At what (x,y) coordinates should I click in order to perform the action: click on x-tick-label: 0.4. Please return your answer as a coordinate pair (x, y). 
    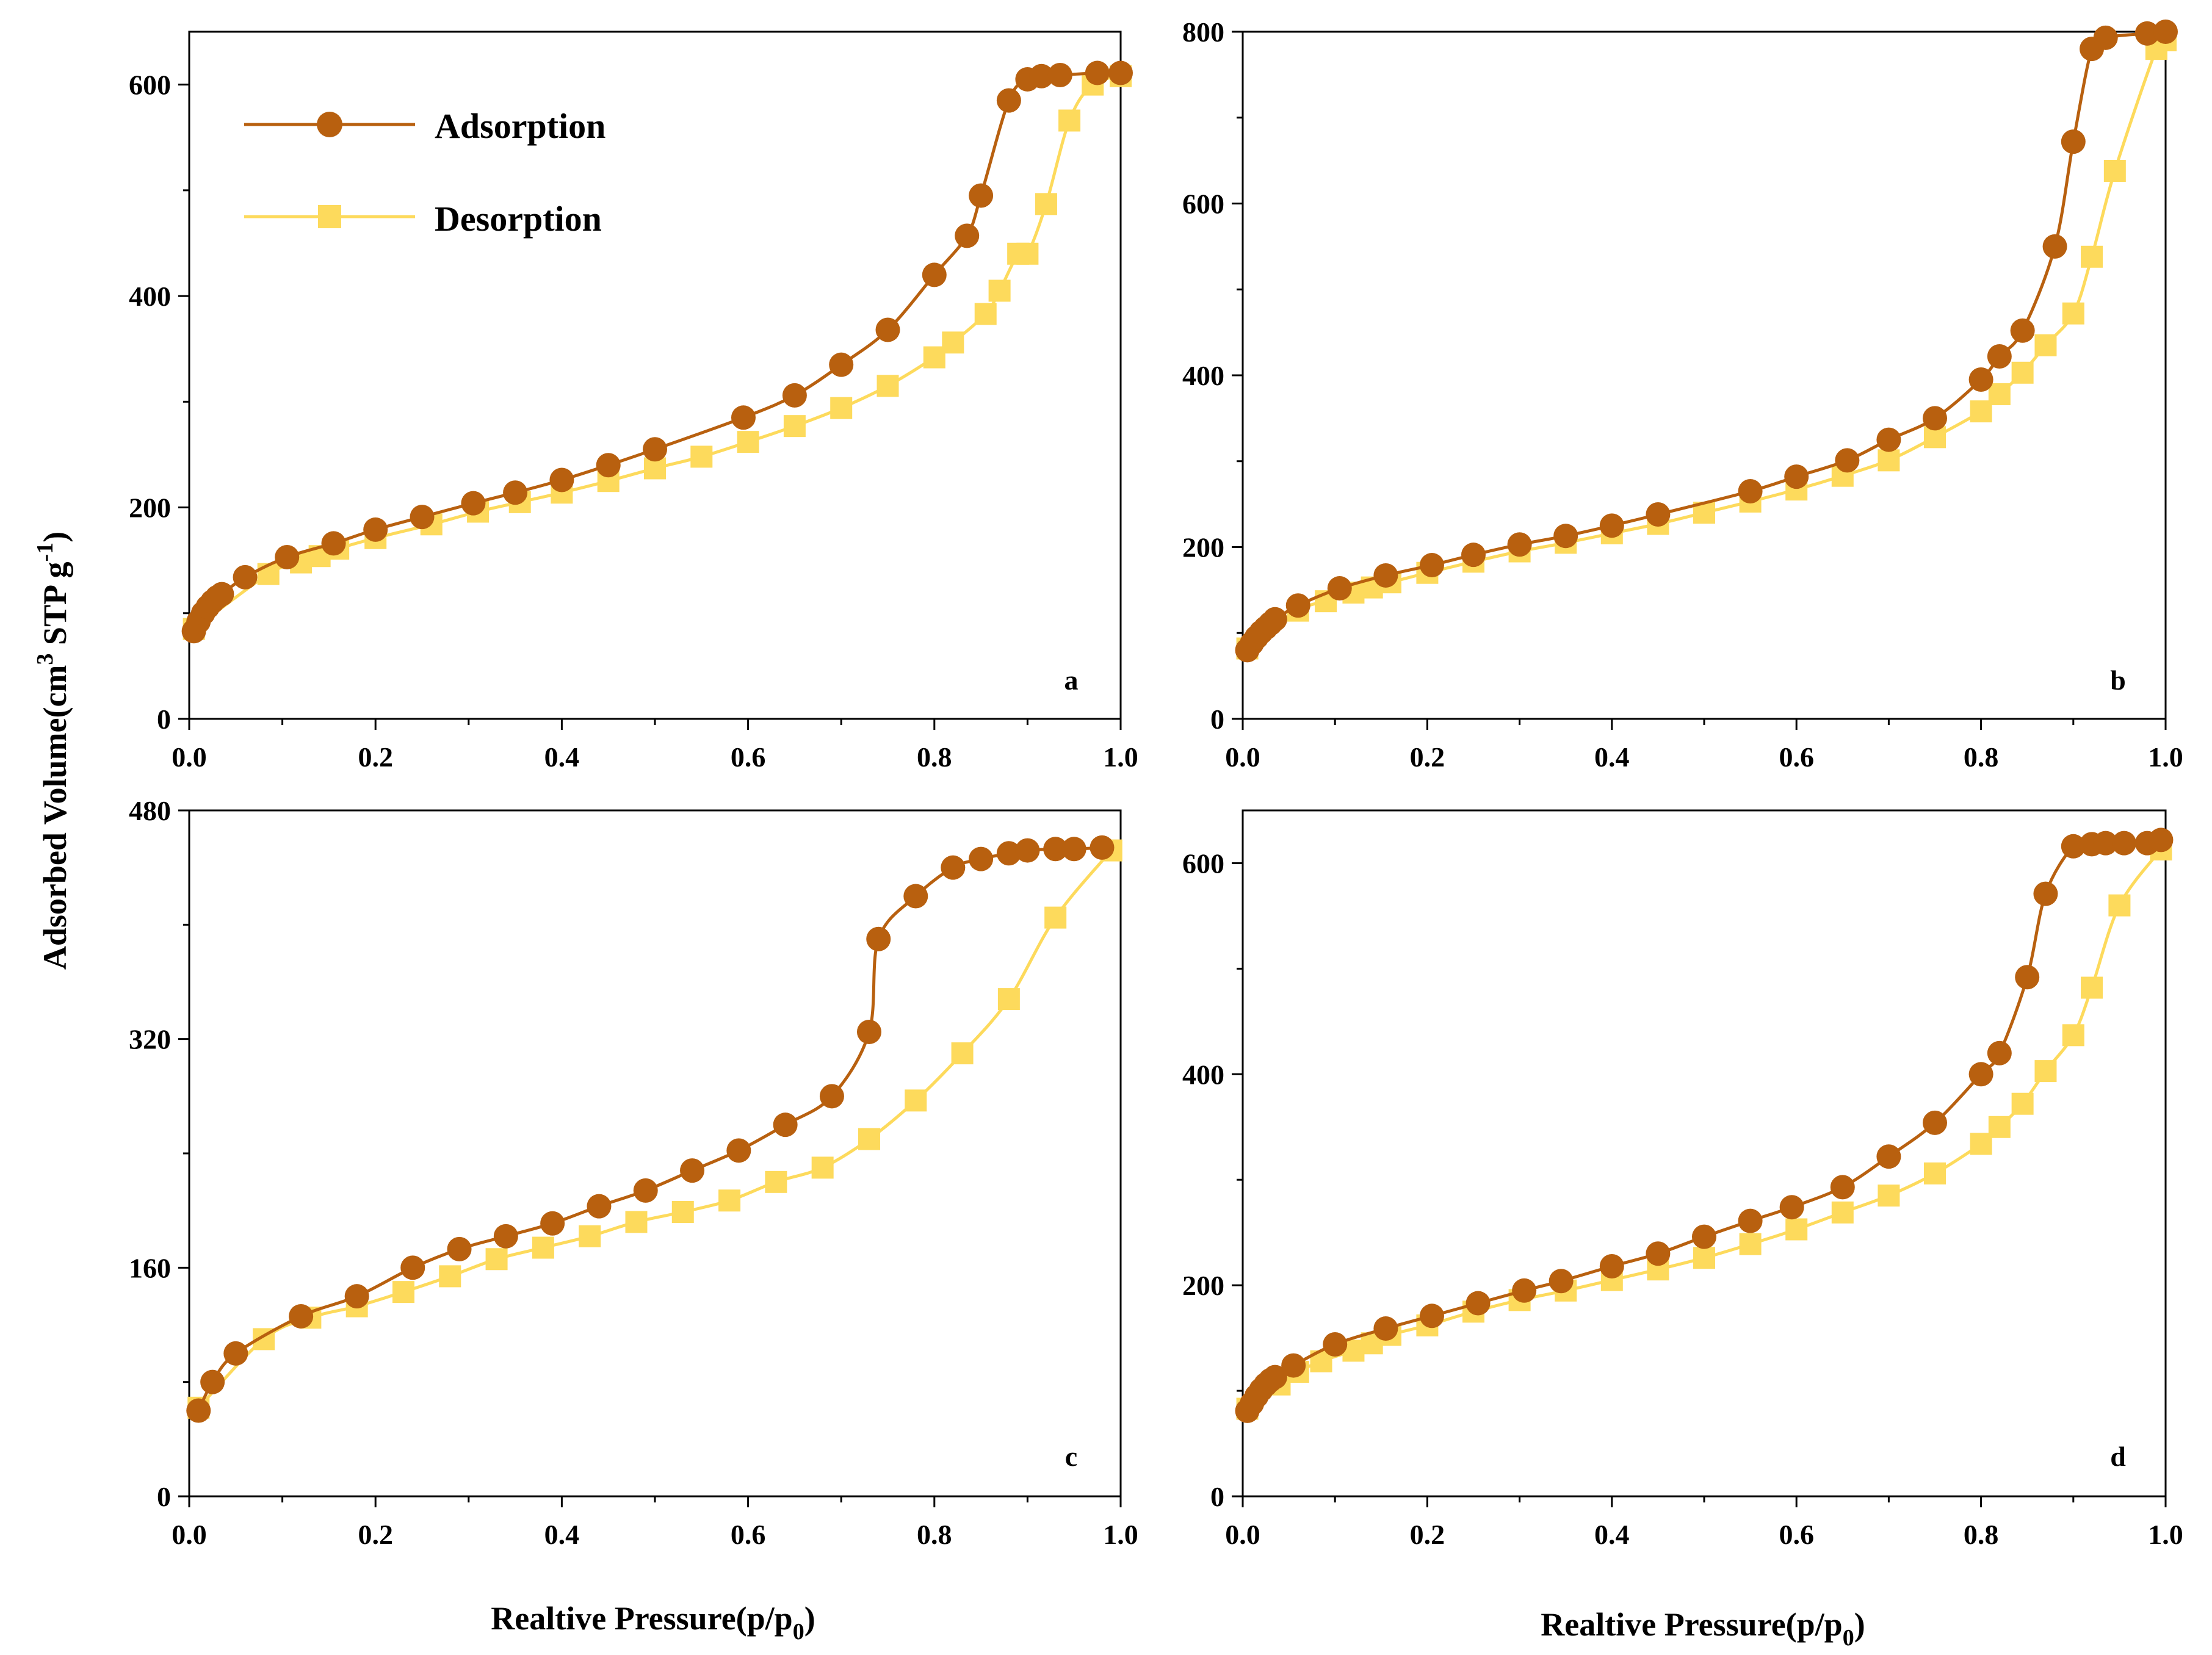
    Looking at the image, I should click on (562, 757).